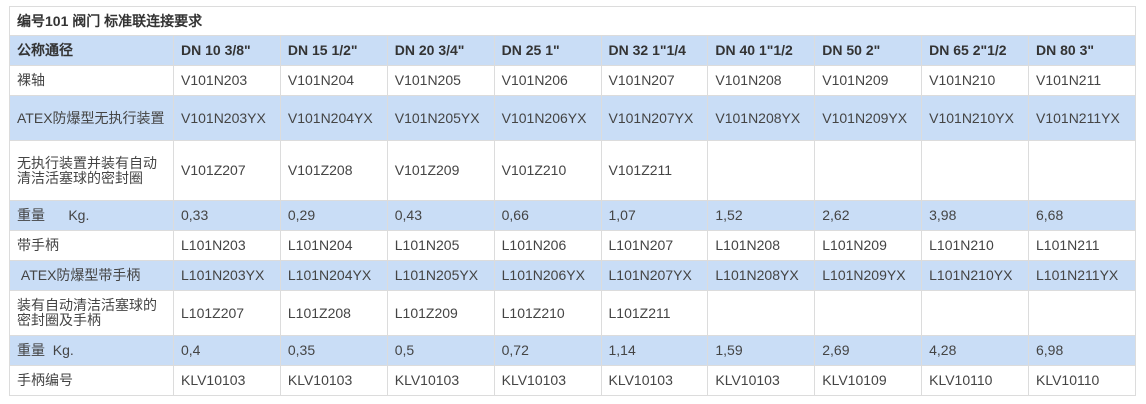 The height and width of the screenshot is (404, 1146). Describe the element at coordinates (440, 215) in the screenshot. I see `table-cell: 0,43` at that location.